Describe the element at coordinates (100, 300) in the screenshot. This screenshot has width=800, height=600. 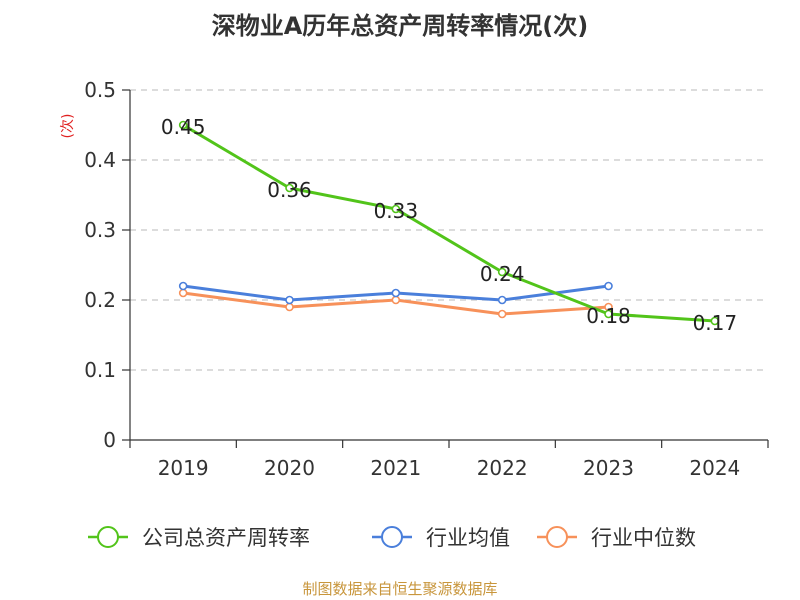
I see `y-tick-label: 0.2` at that location.